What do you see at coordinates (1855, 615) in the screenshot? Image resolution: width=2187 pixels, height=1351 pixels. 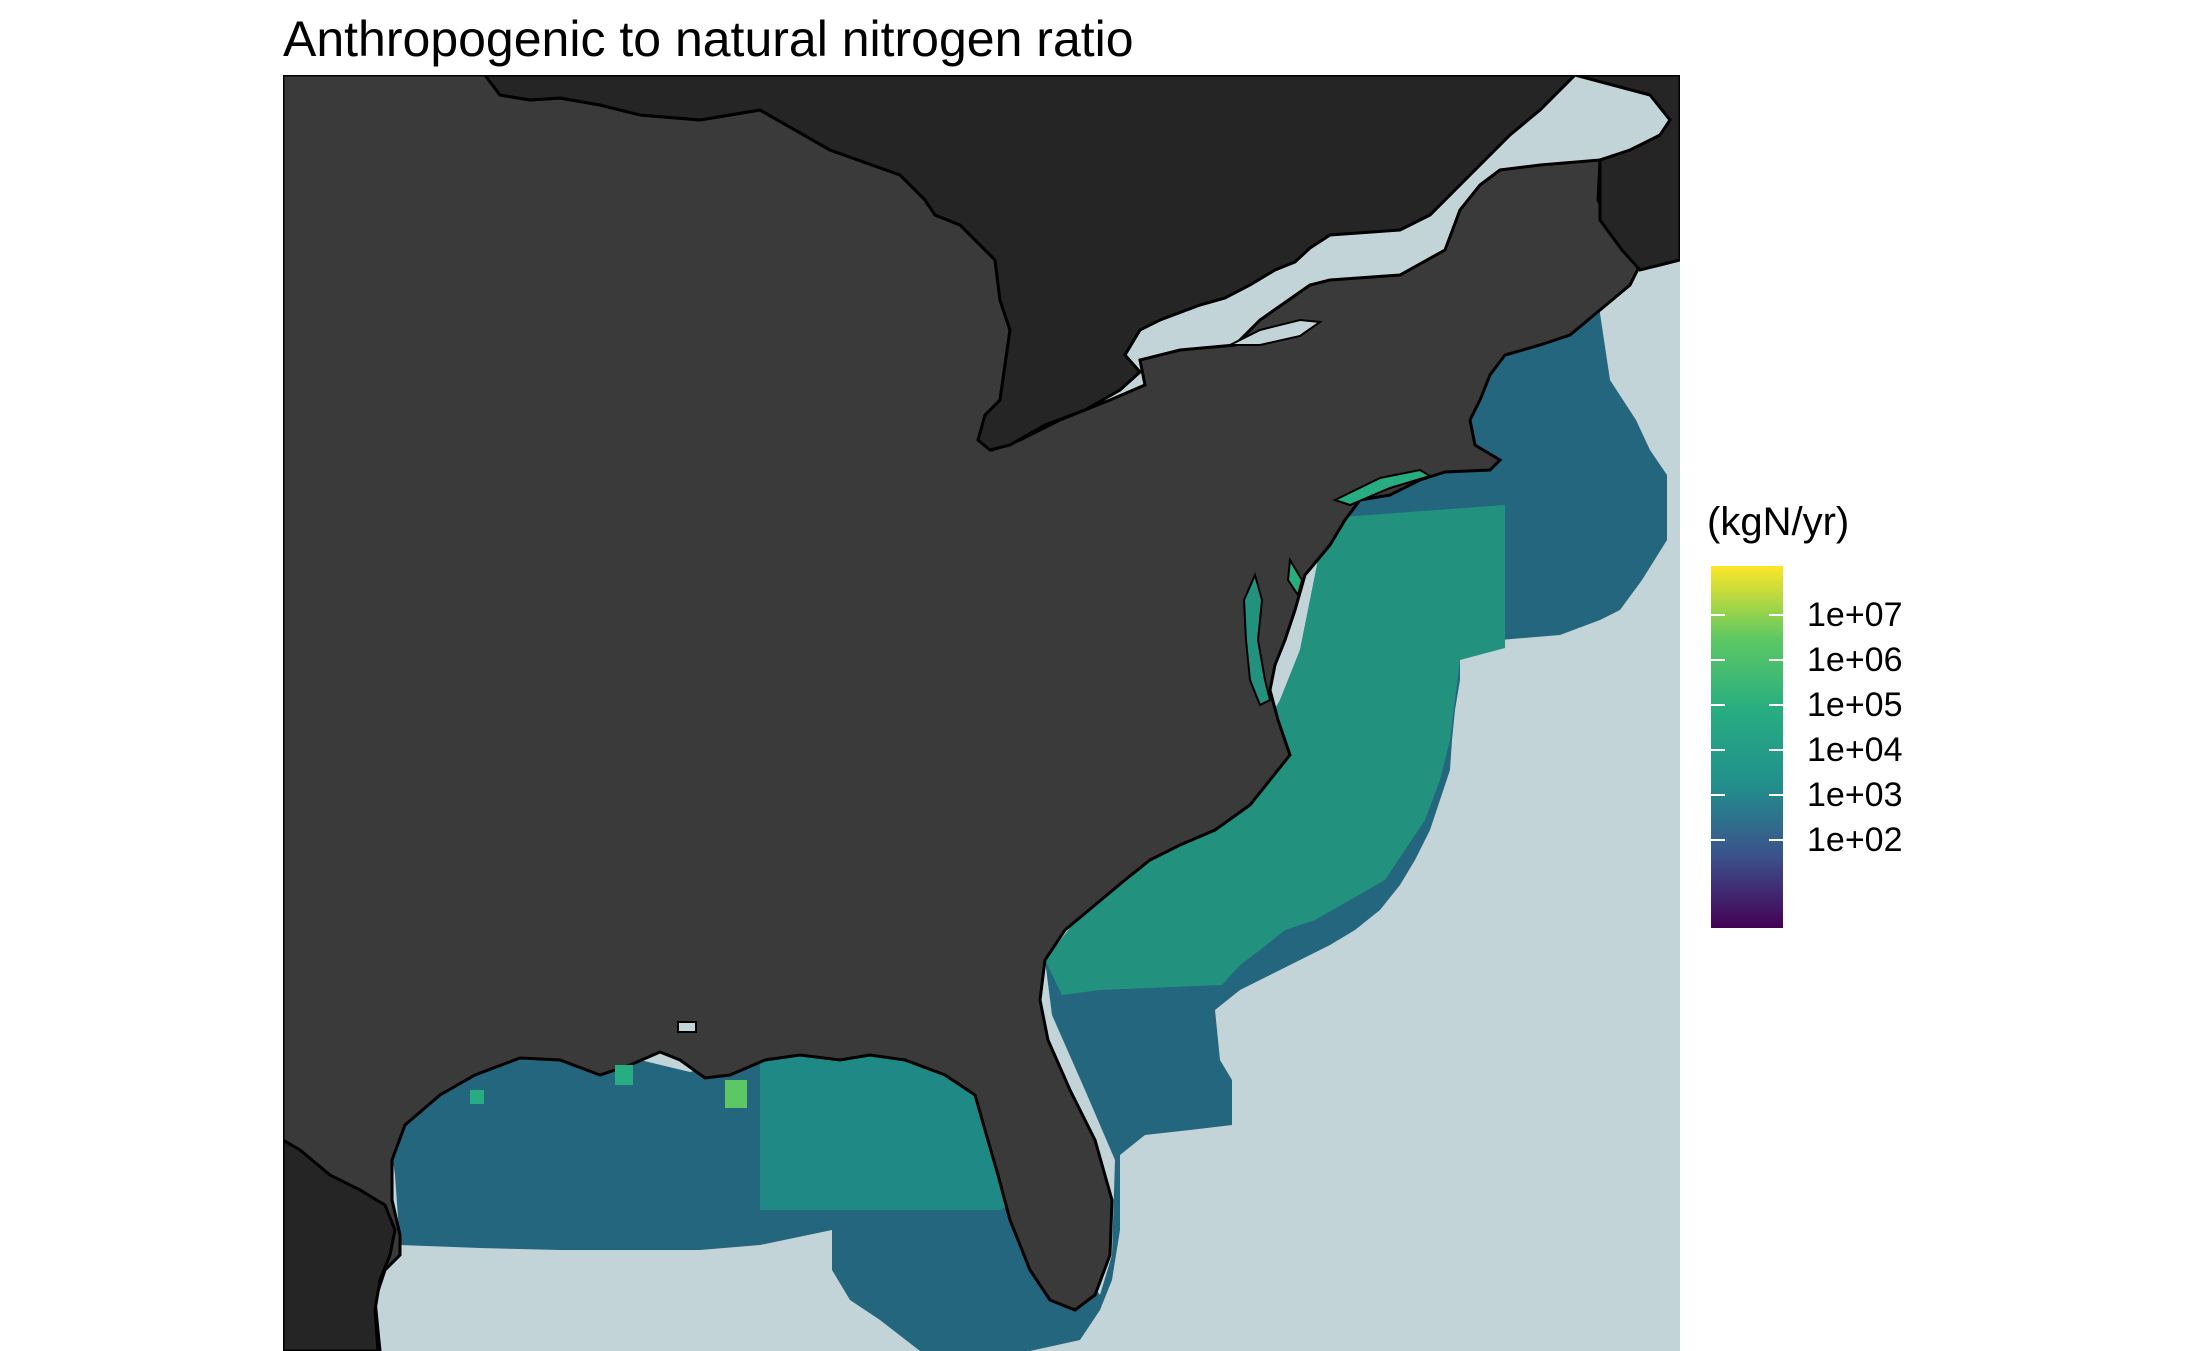 I see `legend-tick-label: 1e+07` at bounding box center [1855, 615].